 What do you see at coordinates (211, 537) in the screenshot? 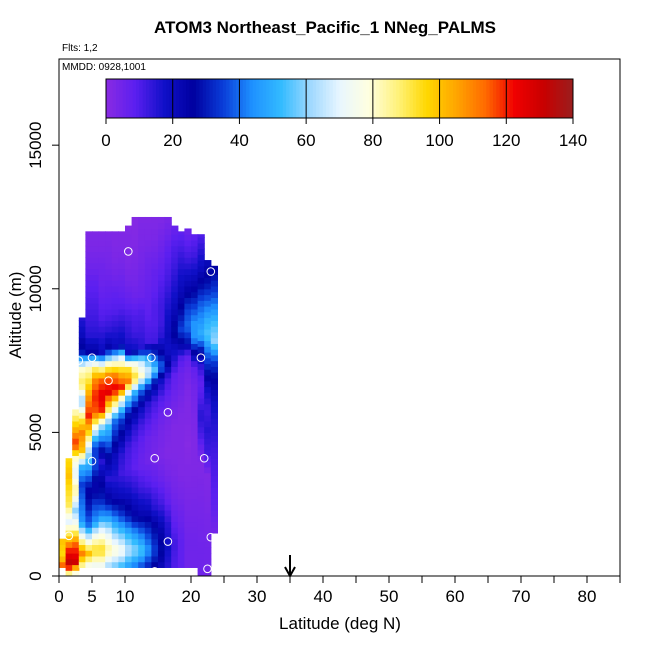
I see `observation-marker` at bounding box center [211, 537].